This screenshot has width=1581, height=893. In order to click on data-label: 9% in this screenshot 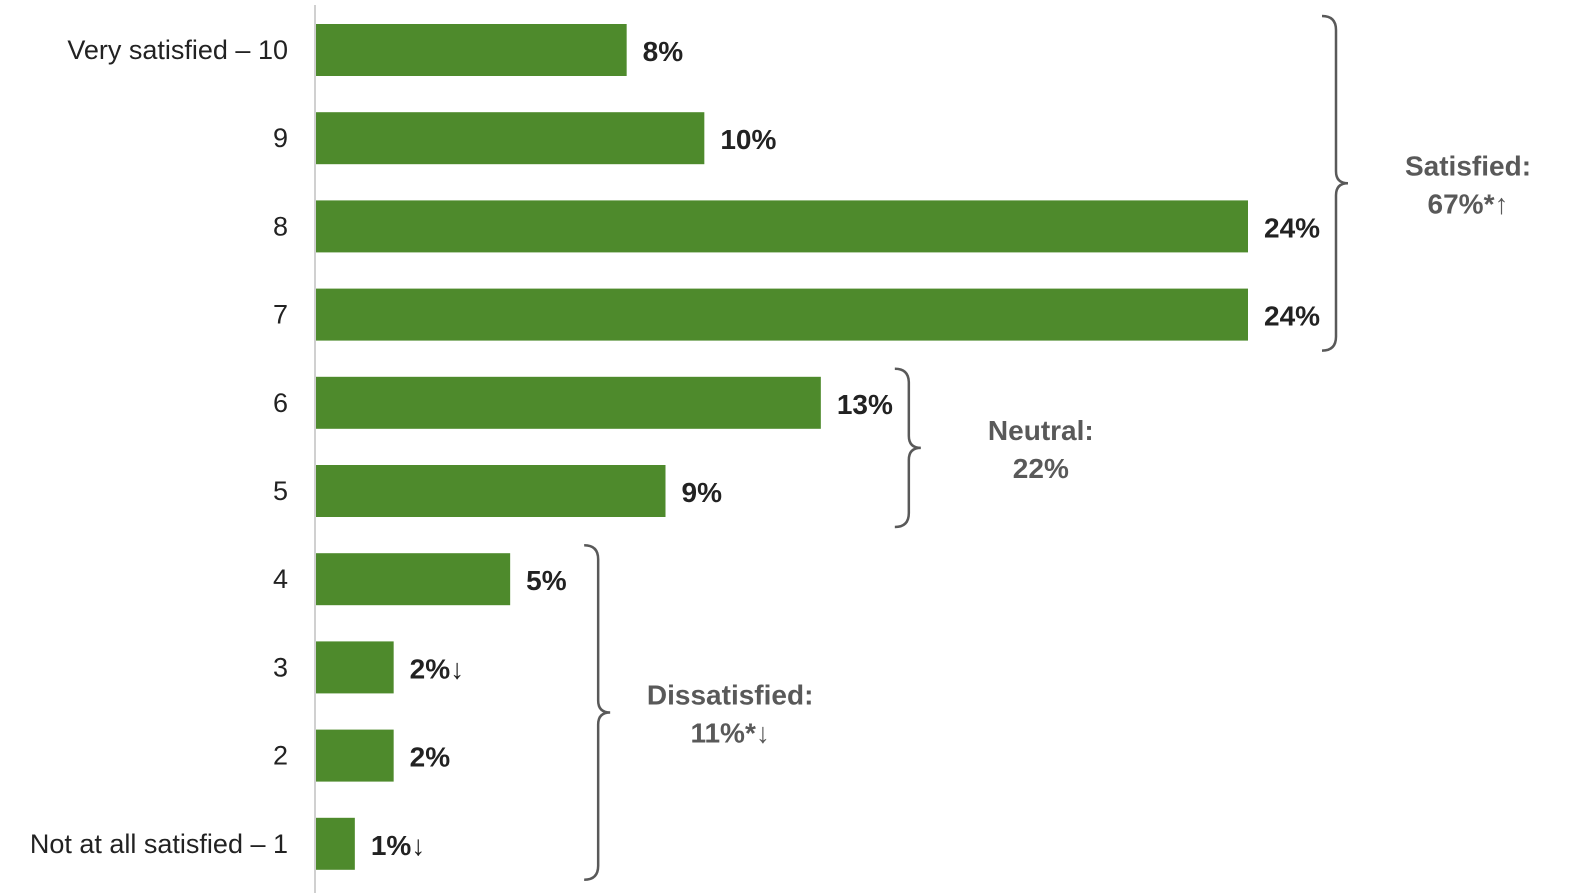, I will do `click(702, 492)`.